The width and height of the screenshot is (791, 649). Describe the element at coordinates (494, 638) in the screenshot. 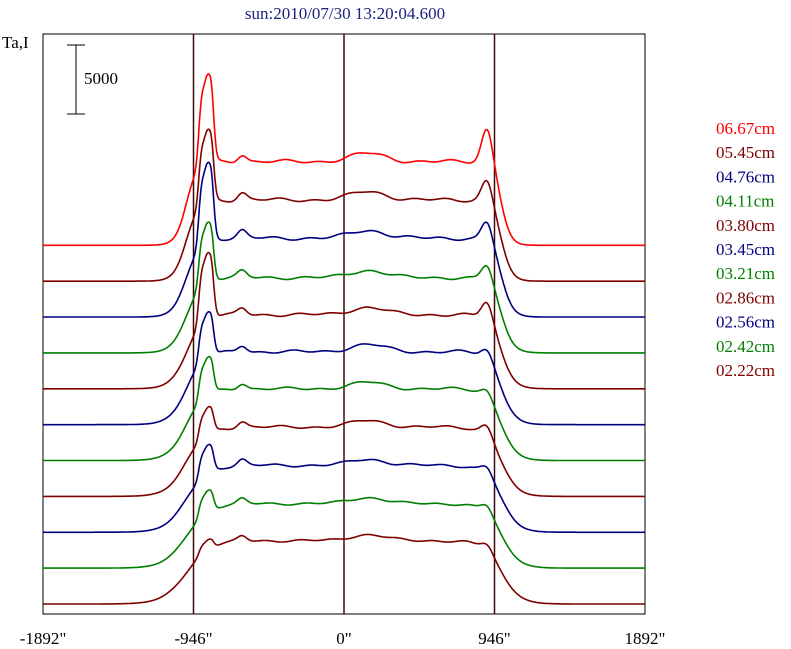

I see `x-tick-label-3: 946"` at that location.